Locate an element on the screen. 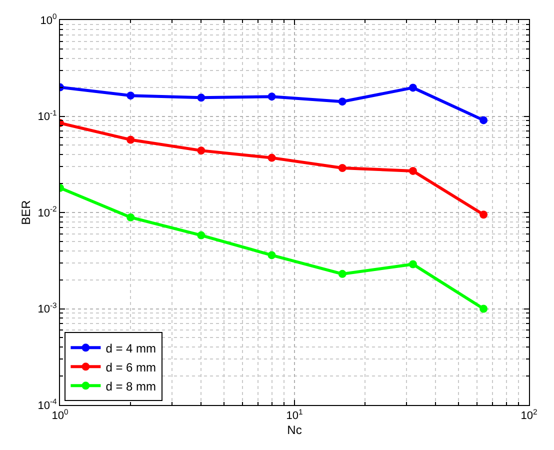  y-tick-label: 10$^{0}$ is located at coordinates (48, 19).